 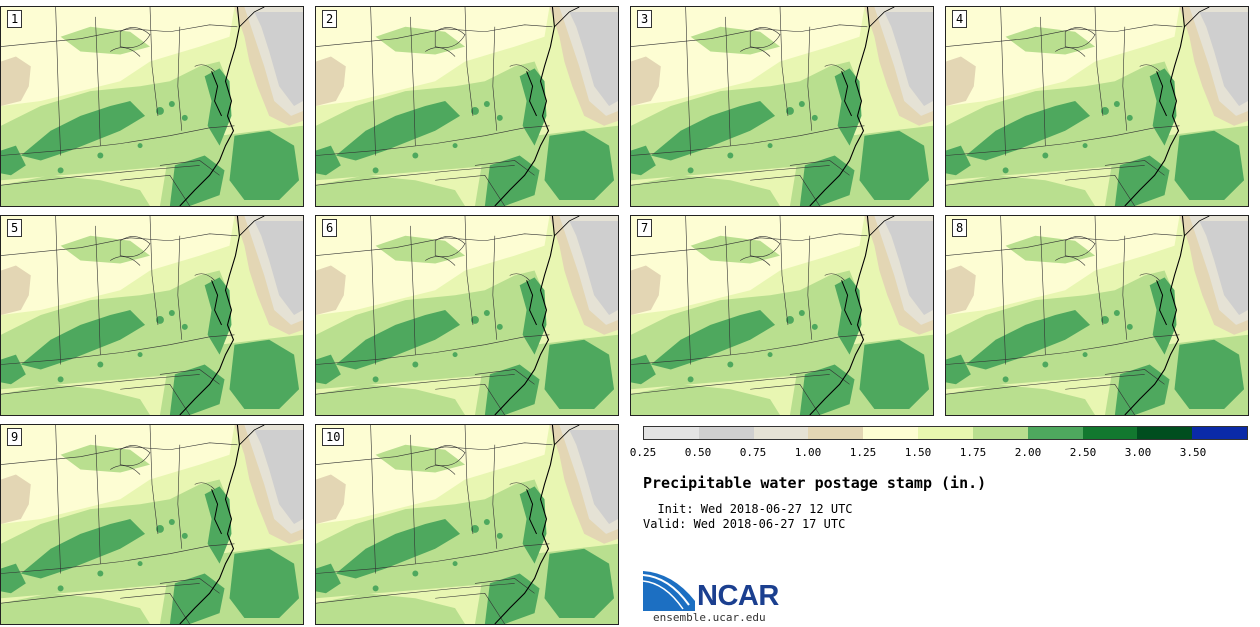 I want to click on map-panel-7: 7, so click(x=782, y=315).